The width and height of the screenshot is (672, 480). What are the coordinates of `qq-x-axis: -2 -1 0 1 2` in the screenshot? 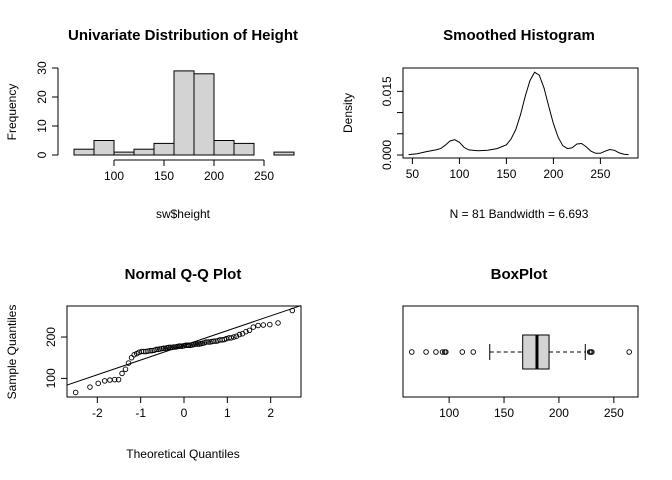 It's located at (183, 408).